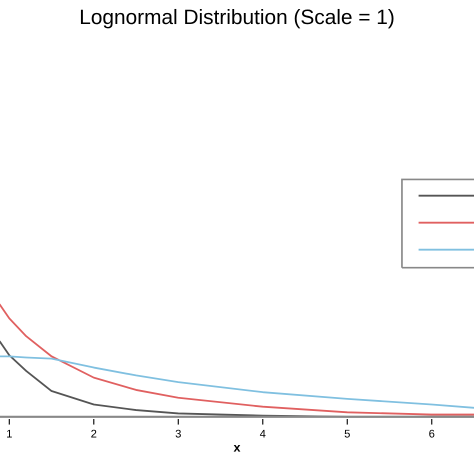 Image resolution: width=474 pixels, height=474 pixels. Describe the element at coordinates (9, 434) in the screenshot. I see `x-tick-label: 1` at that location.